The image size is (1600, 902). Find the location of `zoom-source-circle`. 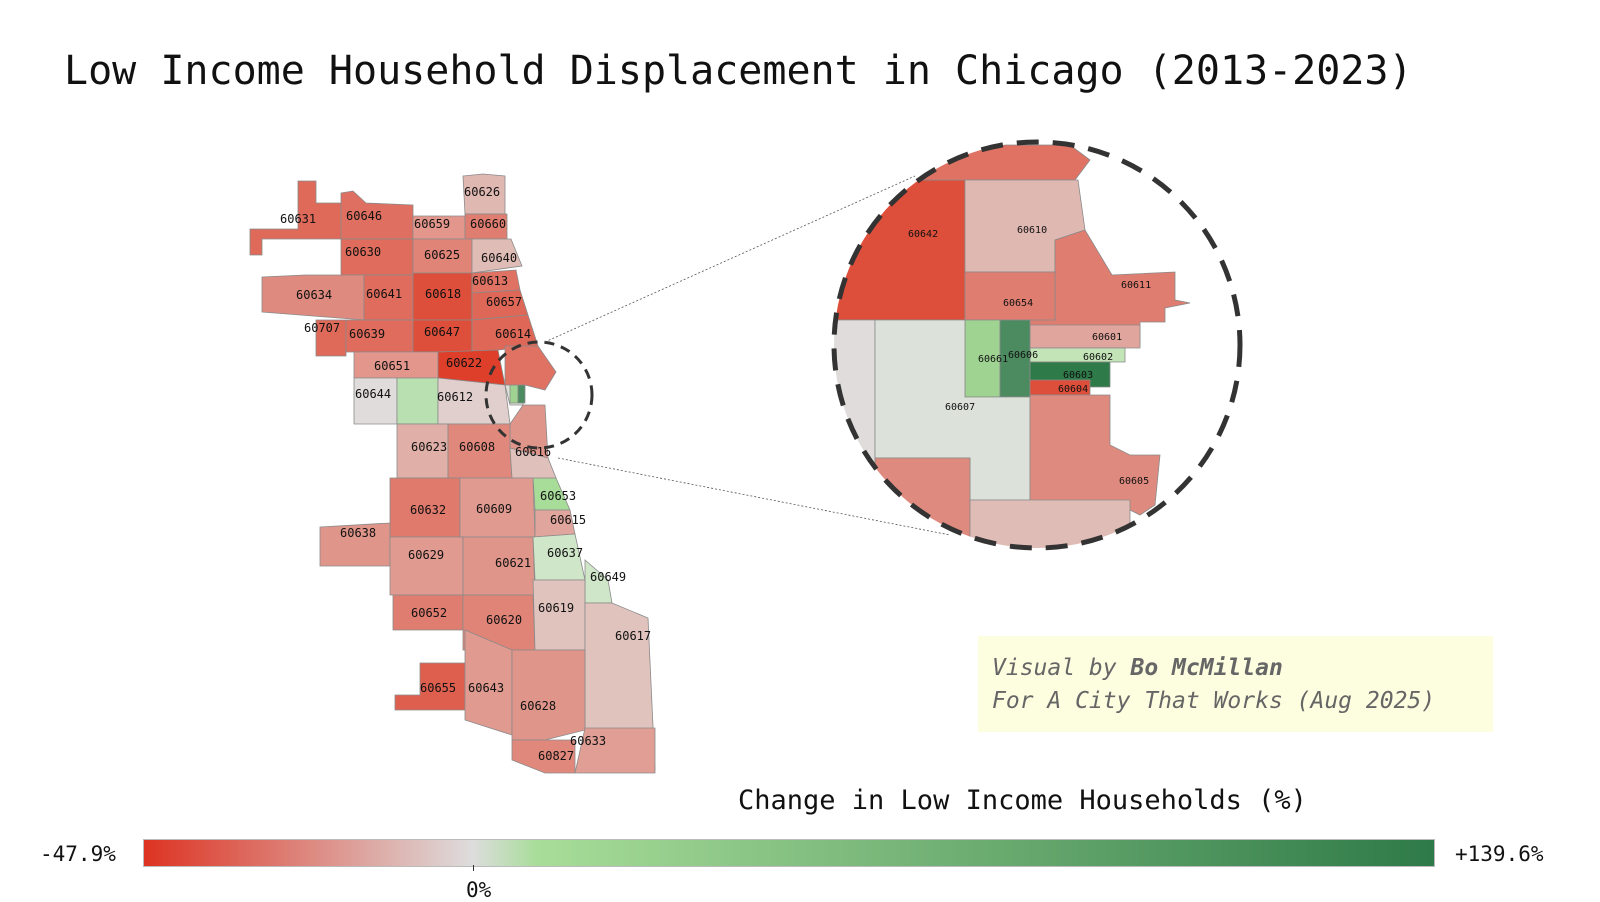

zoom-source-circle is located at coordinates (539, 395).